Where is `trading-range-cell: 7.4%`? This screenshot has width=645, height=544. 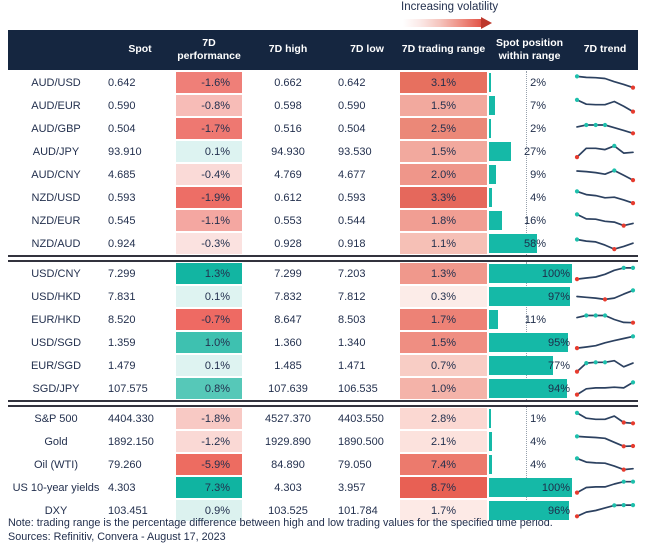 trading-range-cell: 7.4% is located at coordinates (443, 464).